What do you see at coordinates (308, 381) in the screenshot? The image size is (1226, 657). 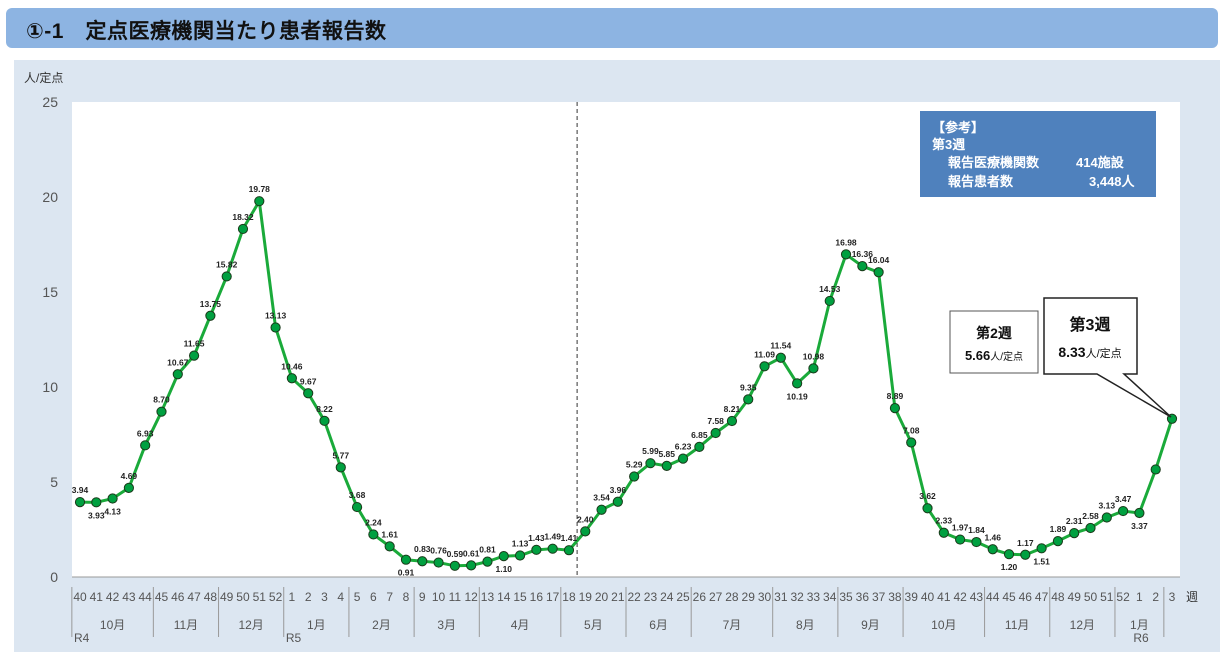 I see `value-label: 9.67` at bounding box center [308, 381].